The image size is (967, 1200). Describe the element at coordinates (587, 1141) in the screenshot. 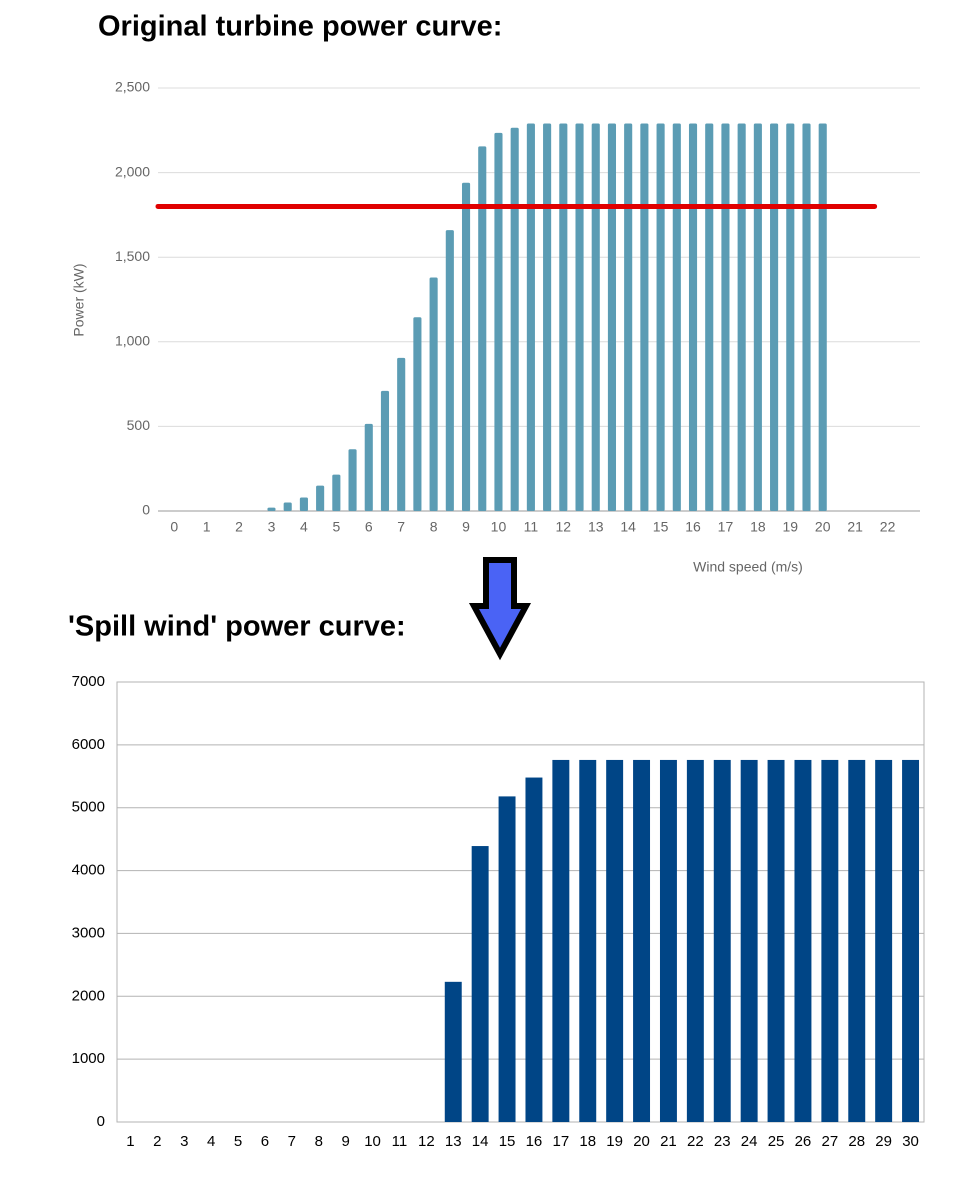

I see `x-tick-label: 18` at that location.